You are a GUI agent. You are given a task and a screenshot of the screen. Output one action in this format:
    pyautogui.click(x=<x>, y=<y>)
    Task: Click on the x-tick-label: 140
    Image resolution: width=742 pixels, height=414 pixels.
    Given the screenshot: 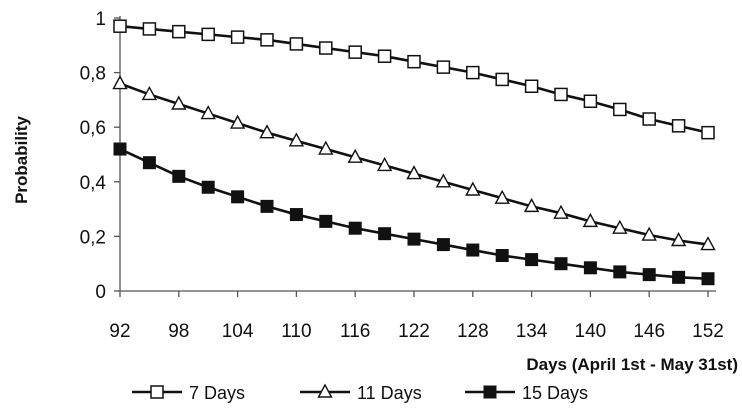 What is the action you would take?
    pyautogui.click(x=591, y=331)
    